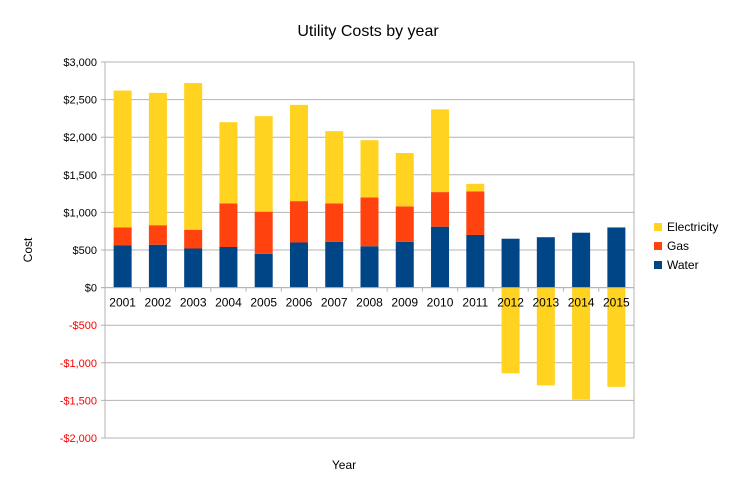  I want to click on bar-gas-2008, so click(369, 222).